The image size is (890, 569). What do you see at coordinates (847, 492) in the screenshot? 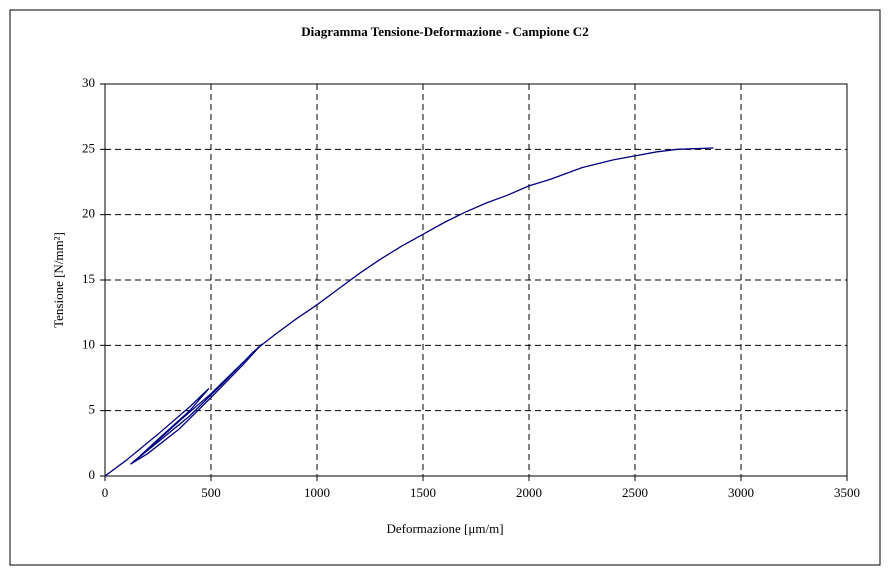
I see `x-tick-label: 3500` at bounding box center [847, 492].